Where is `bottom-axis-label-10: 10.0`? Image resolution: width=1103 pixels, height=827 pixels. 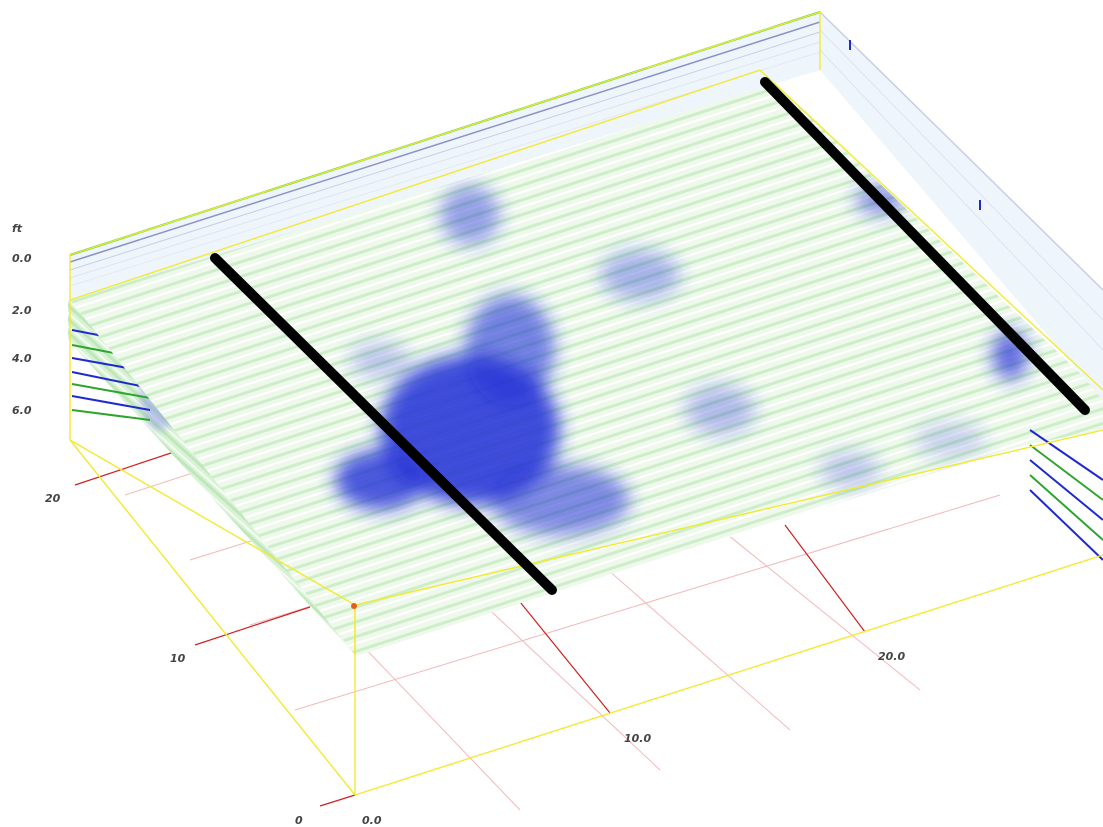
bottom-axis-label-10: 10.0 is located at coordinates (637, 738).